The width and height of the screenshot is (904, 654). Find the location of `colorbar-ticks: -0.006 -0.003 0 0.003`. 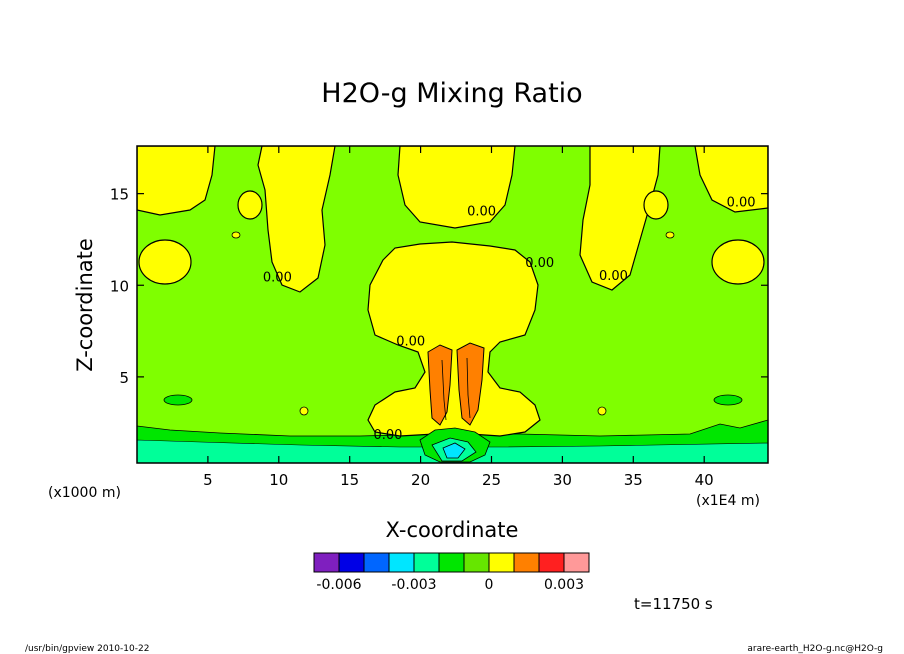

colorbar-ticks: -0.006 -0.003 0 0.003 is located at coordinates (450, 585).